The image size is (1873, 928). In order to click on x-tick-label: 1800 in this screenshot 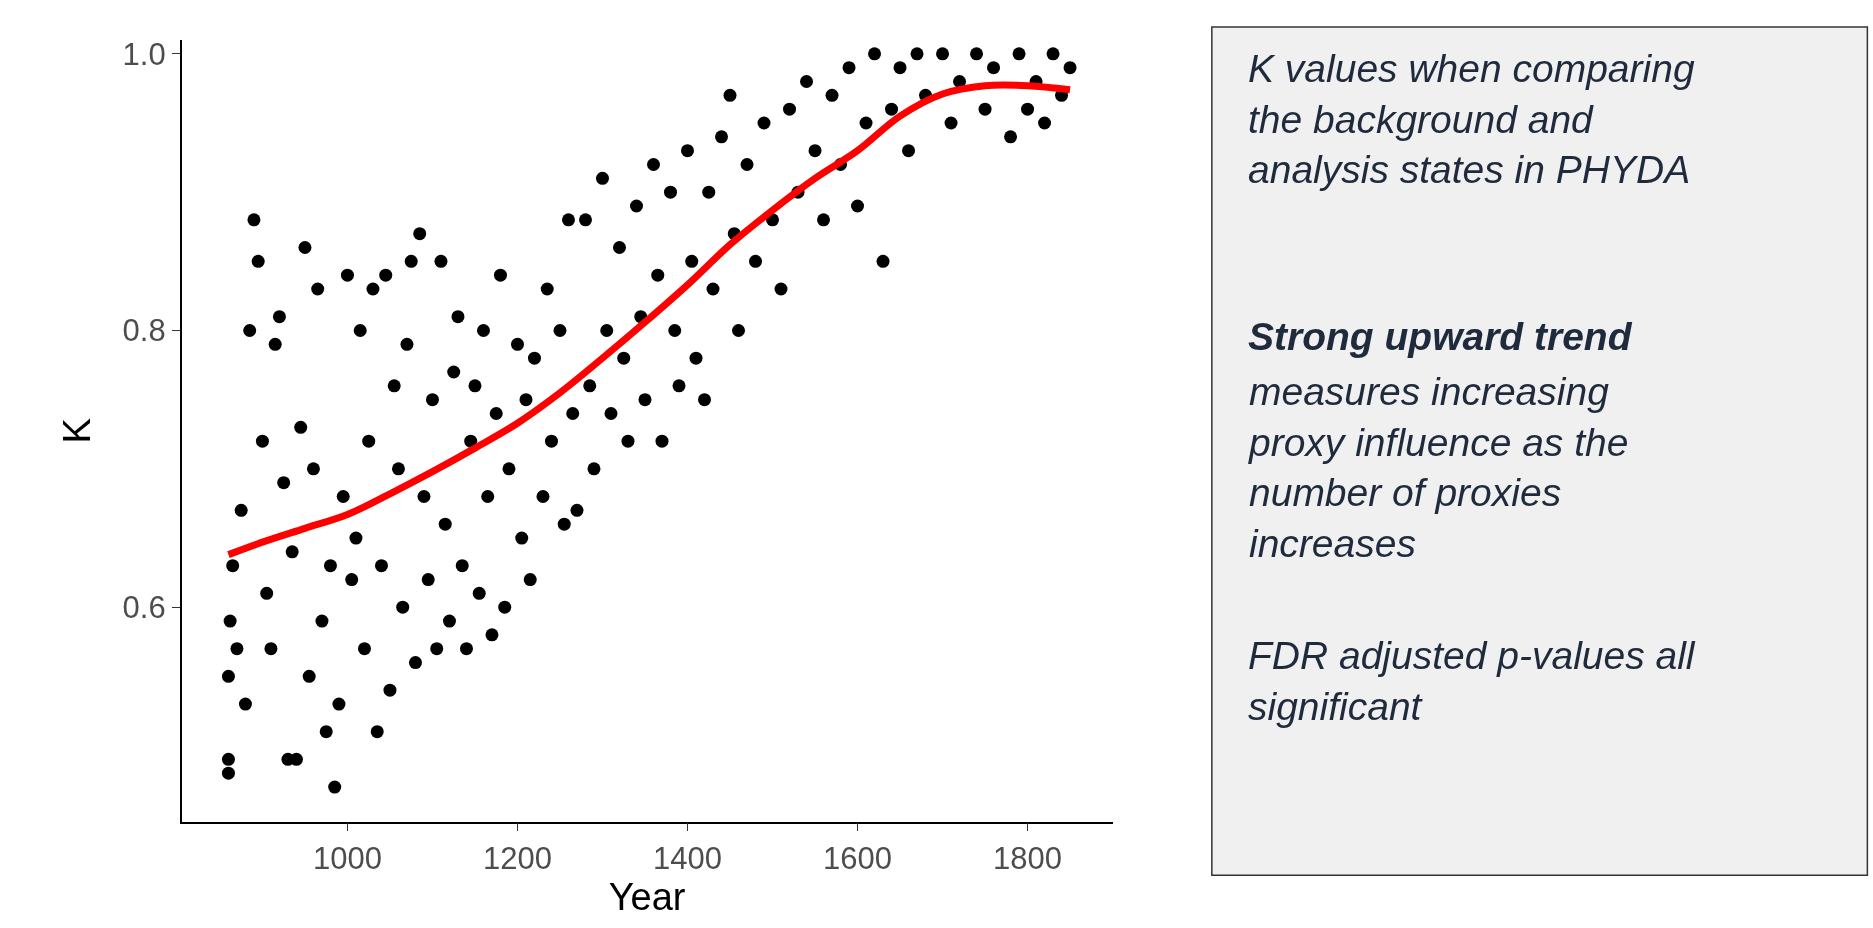, I will do `click(1028, 858)`.